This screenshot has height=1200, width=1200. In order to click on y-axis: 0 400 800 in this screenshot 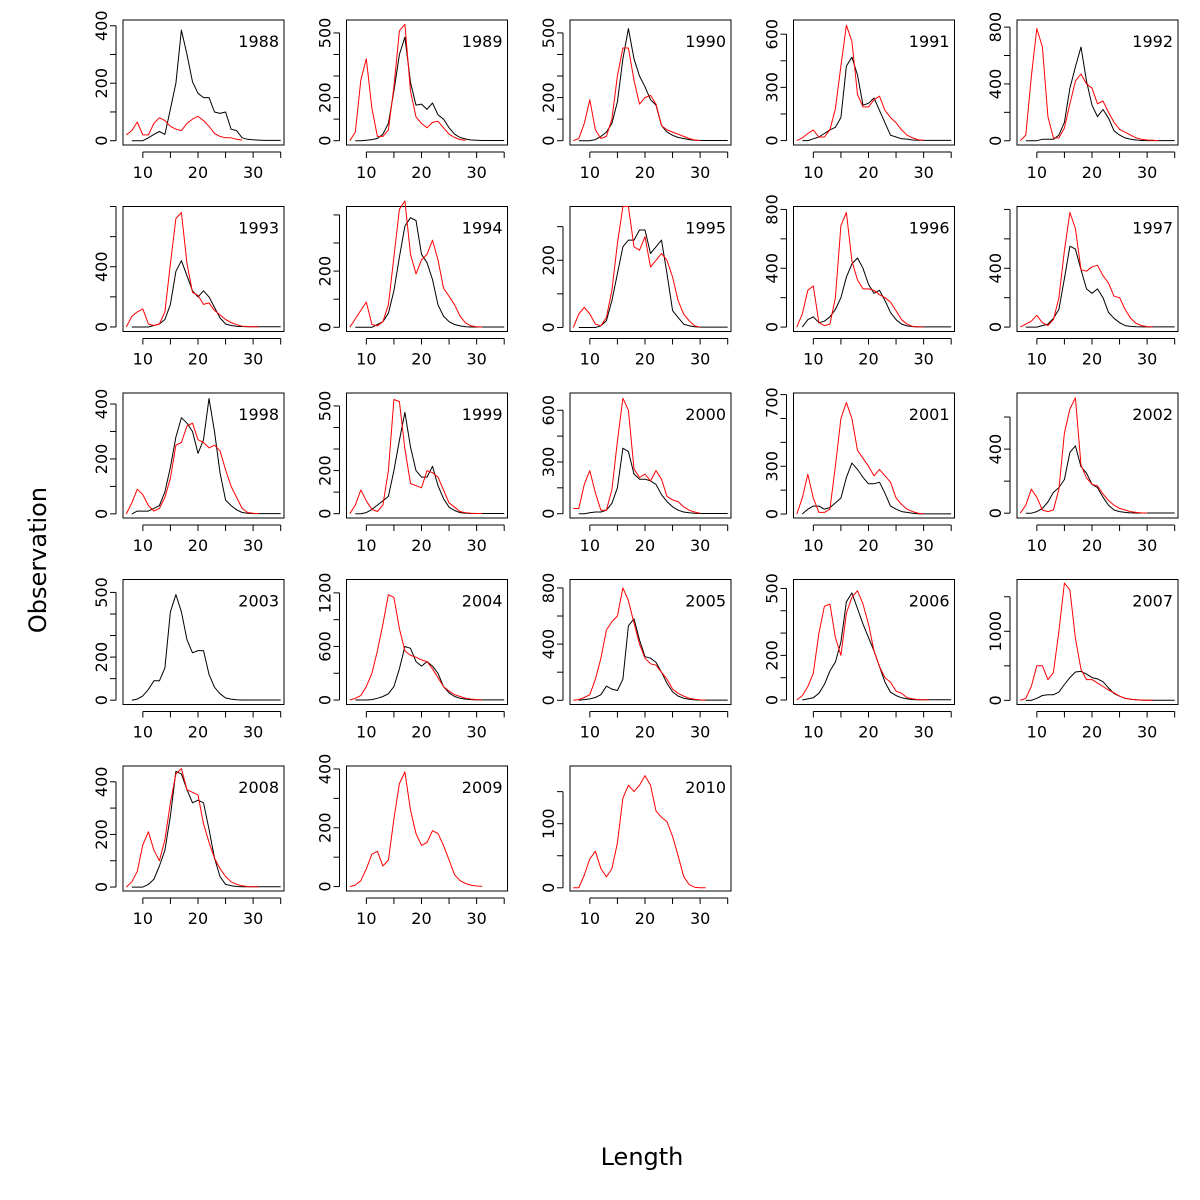, I will do `click(998, 79)`.